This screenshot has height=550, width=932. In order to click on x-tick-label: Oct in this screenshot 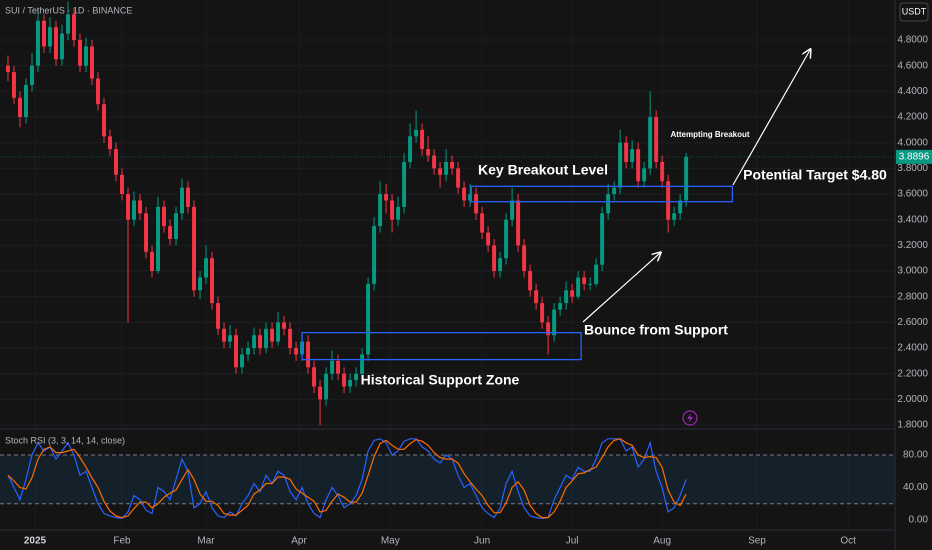, I will do `click(848, 541)`.